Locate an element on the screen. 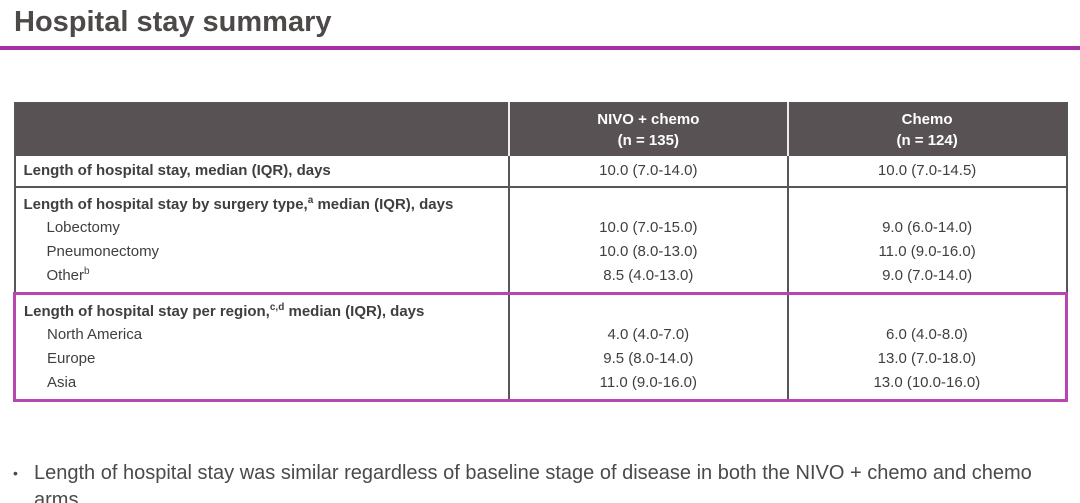 This screenshot has width=1080, height=503. row-label: Pneumonectomy is located at coordinates (103, 251).